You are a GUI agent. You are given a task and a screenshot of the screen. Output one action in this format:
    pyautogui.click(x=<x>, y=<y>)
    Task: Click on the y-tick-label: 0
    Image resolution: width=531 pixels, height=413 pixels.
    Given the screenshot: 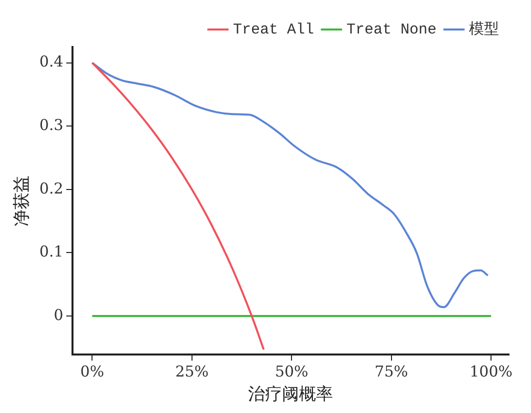 What is the action you would take?
    pyautogui.click(x=59, y=315)
    